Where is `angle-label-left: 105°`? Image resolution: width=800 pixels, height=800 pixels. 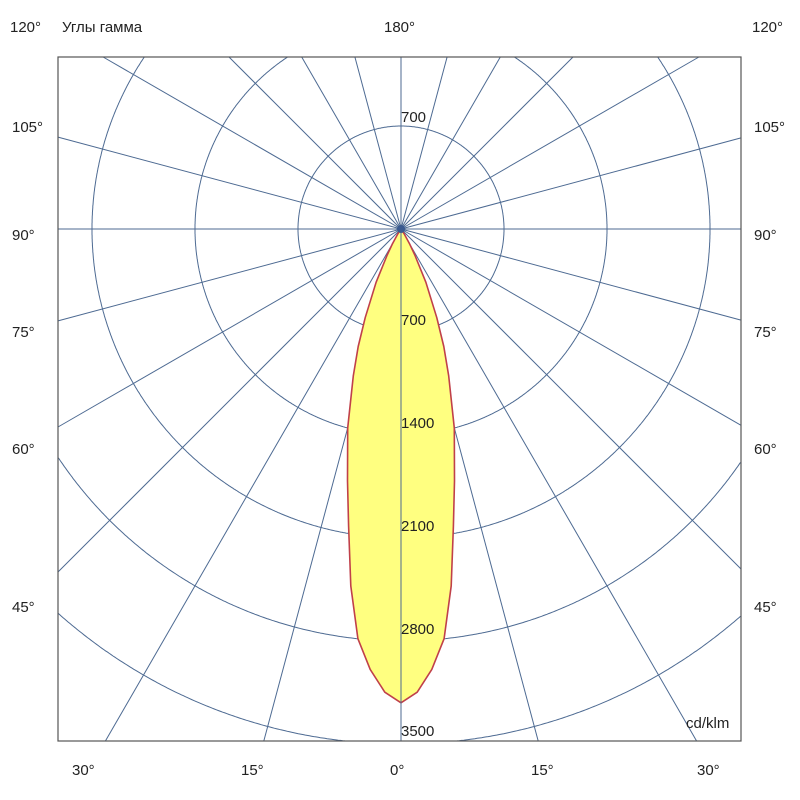 angle-label-left: 105° is located at coordinates (27, 127).